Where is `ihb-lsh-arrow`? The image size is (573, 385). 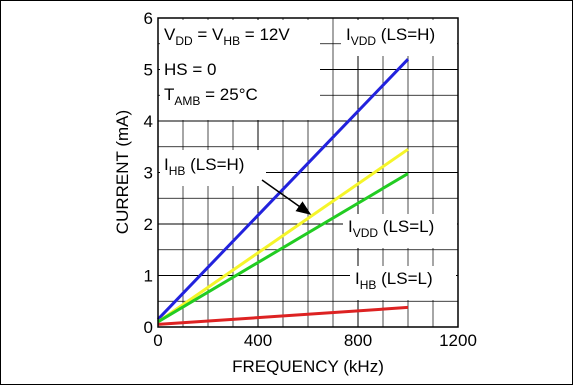
ihb-lsh-arrow is located at coordinates (286, 197).